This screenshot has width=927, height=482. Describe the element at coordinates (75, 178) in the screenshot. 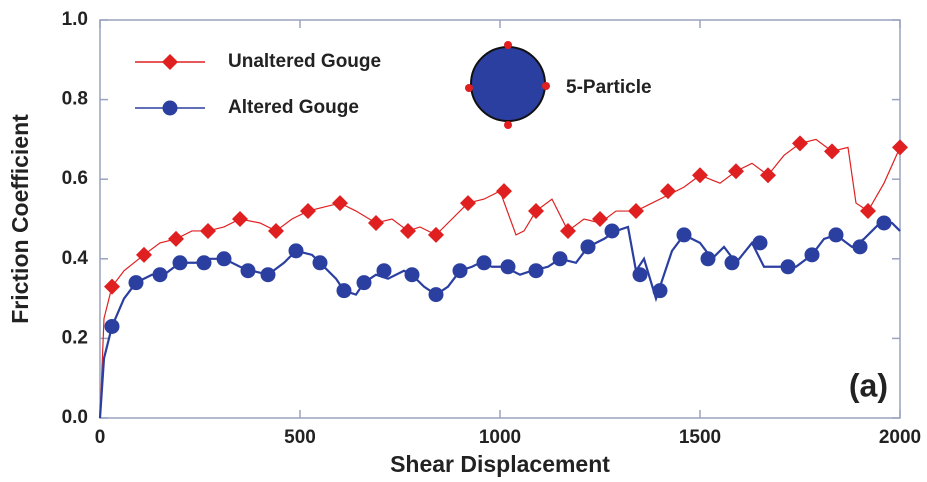

I see `y-tick-label: 0.6` at that location.